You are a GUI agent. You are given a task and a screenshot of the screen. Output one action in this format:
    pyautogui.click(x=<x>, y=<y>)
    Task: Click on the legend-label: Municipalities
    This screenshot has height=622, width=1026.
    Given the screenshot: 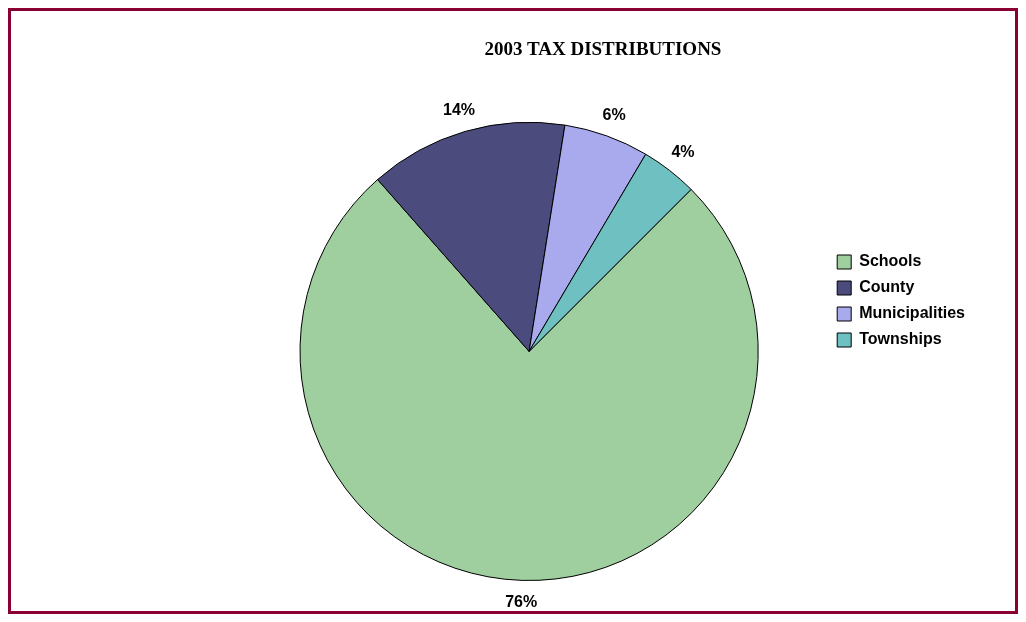 What is the action you would take?
    pyautogui.click(x=912, y=313)
    